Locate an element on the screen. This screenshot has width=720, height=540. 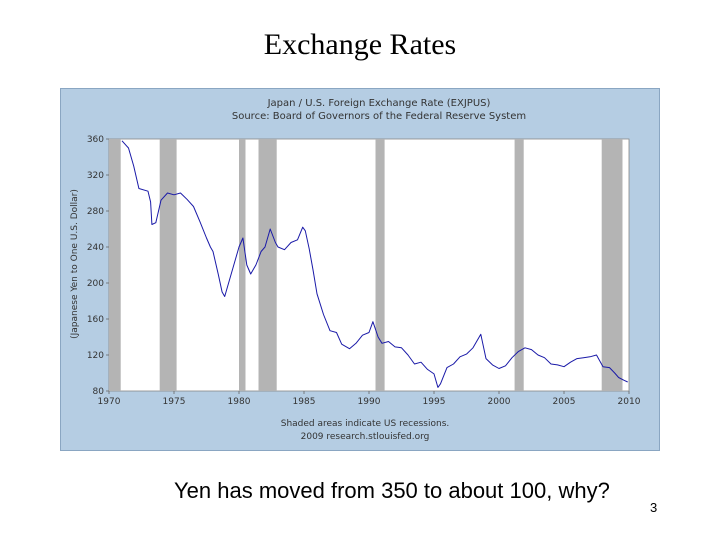
chart-footnote-source: 2009 research.stlouisfed.org is located at coordinates (365, 437).